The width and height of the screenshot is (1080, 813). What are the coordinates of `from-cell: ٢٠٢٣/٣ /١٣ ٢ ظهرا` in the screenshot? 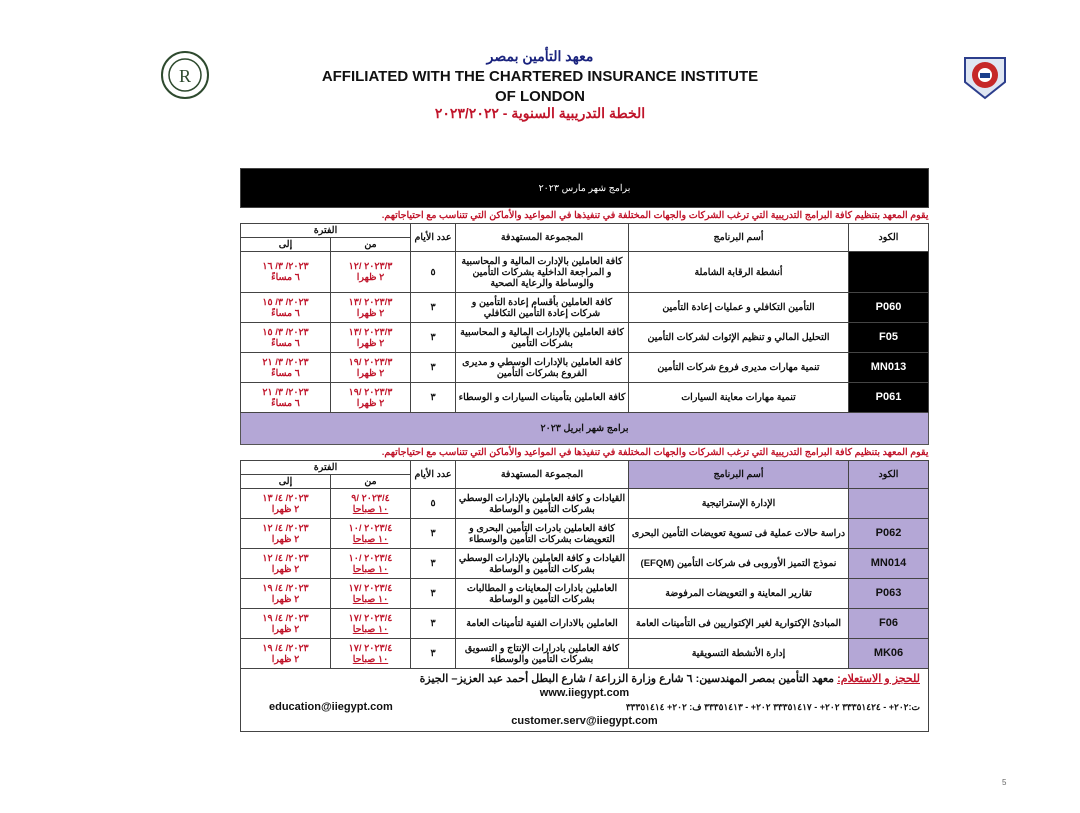 It's located at (370, 307).